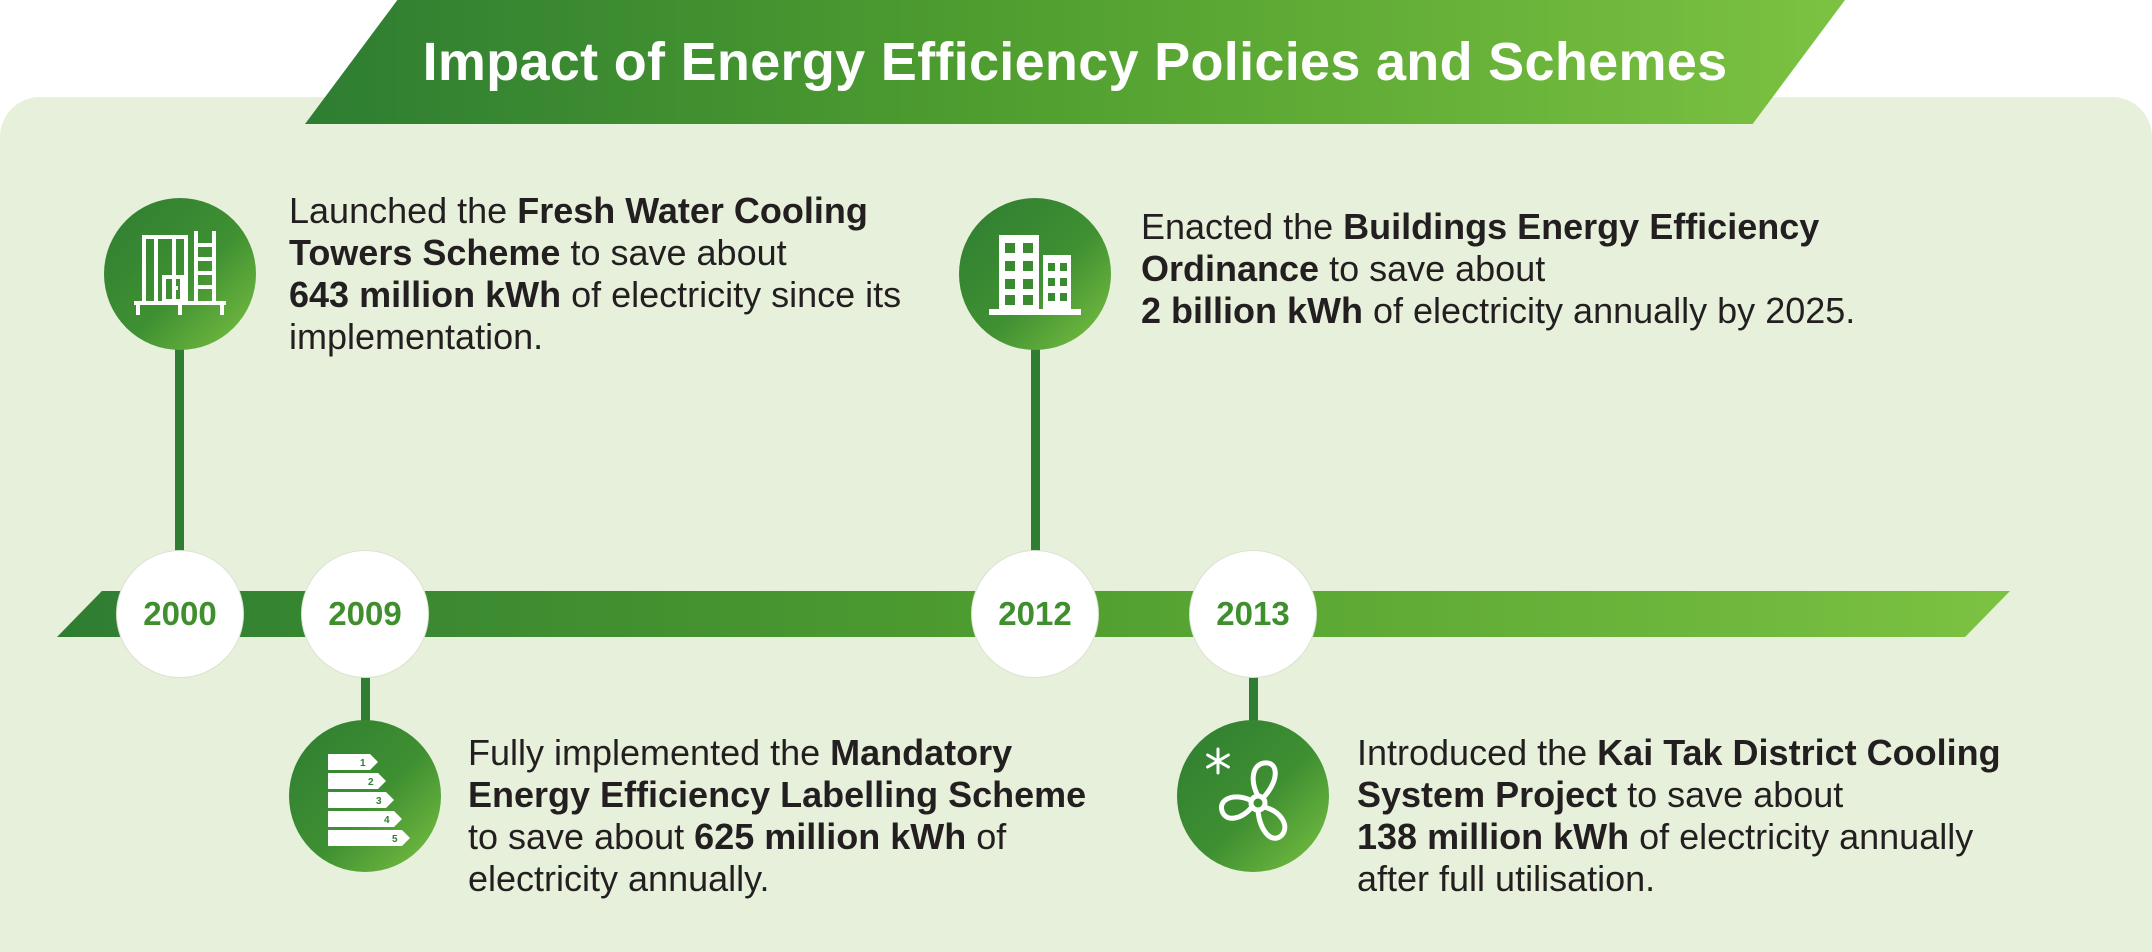 Image resolution: width=2152 pixels, height=952 pixels. What do you see at coordinates (1253, 699) in the screenshot?
I see `connector-2013` at bounding box center [1253, 699].